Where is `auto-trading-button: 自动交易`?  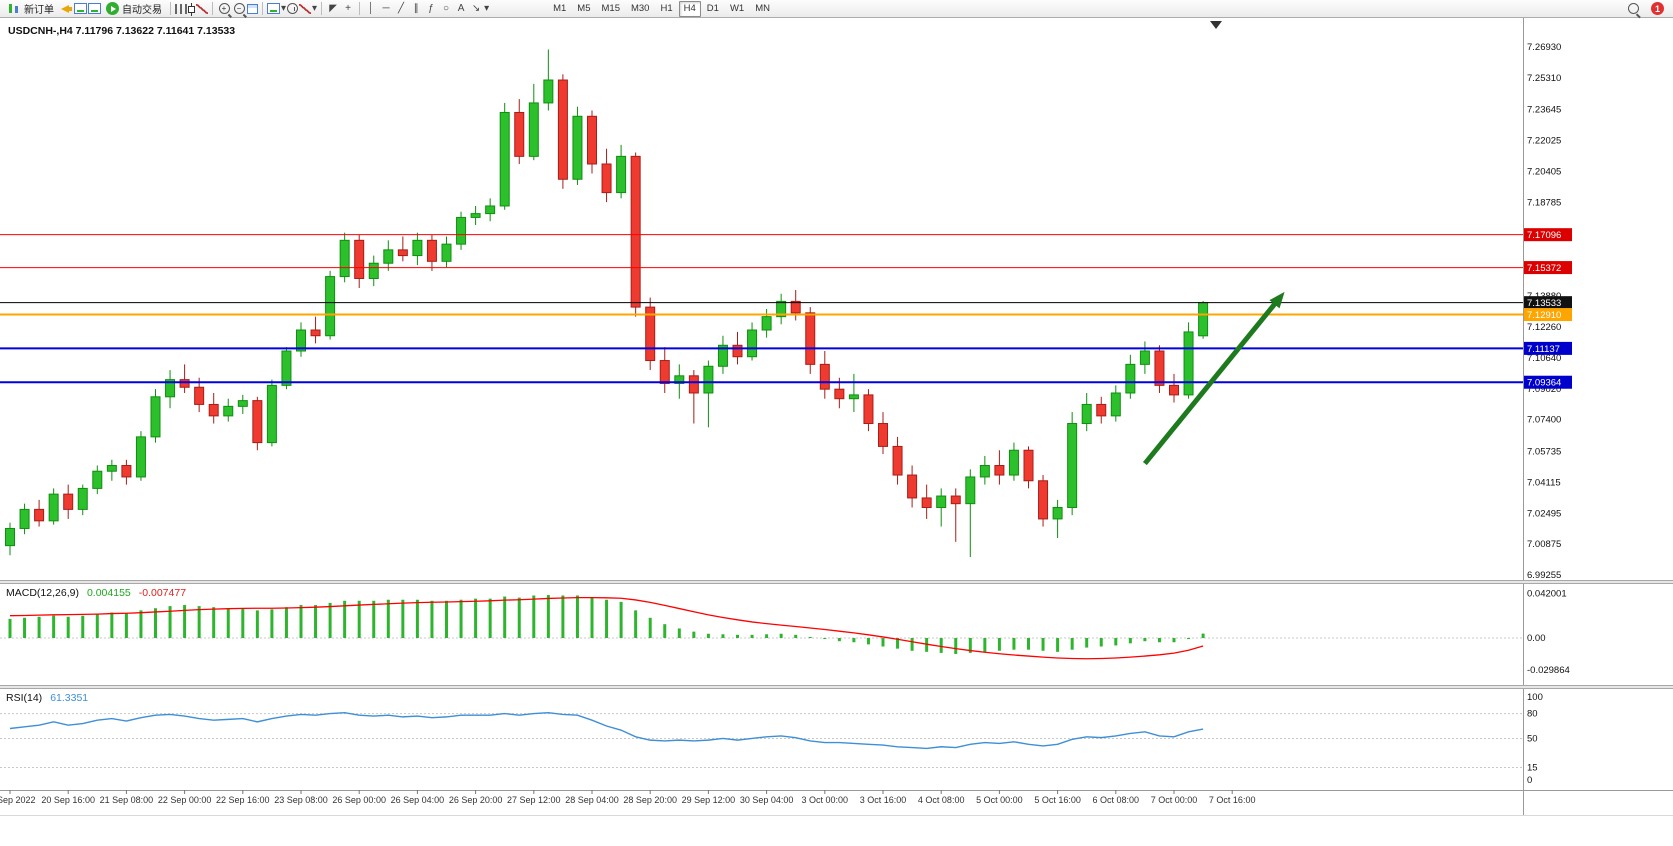 auto-trading-button: 自动交易 is located at coordinates (134, 8).